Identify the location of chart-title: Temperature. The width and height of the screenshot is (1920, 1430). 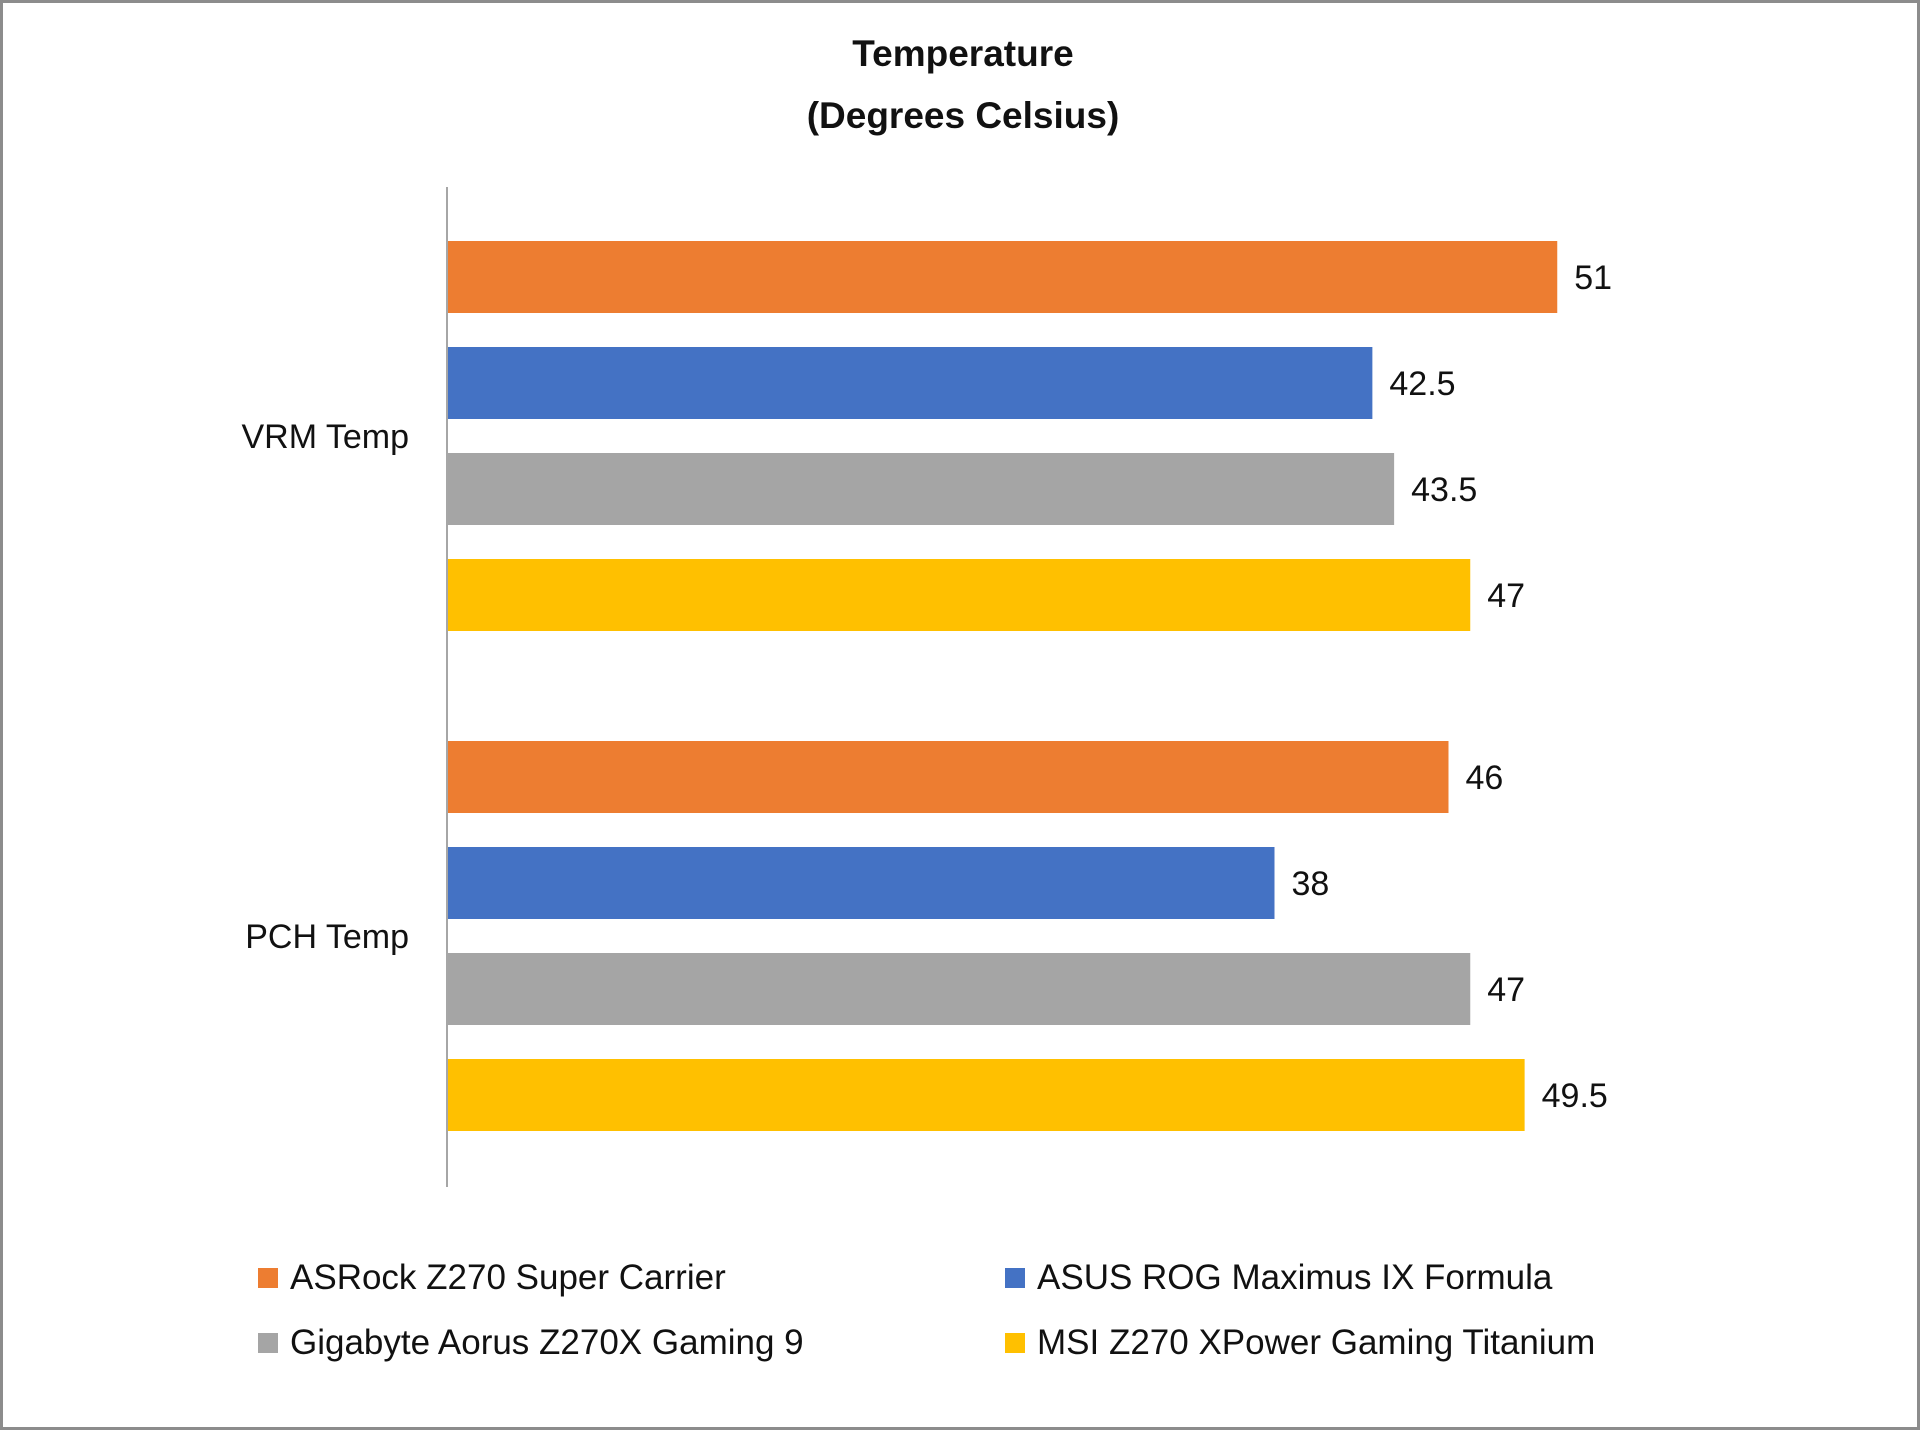
(963, 53).